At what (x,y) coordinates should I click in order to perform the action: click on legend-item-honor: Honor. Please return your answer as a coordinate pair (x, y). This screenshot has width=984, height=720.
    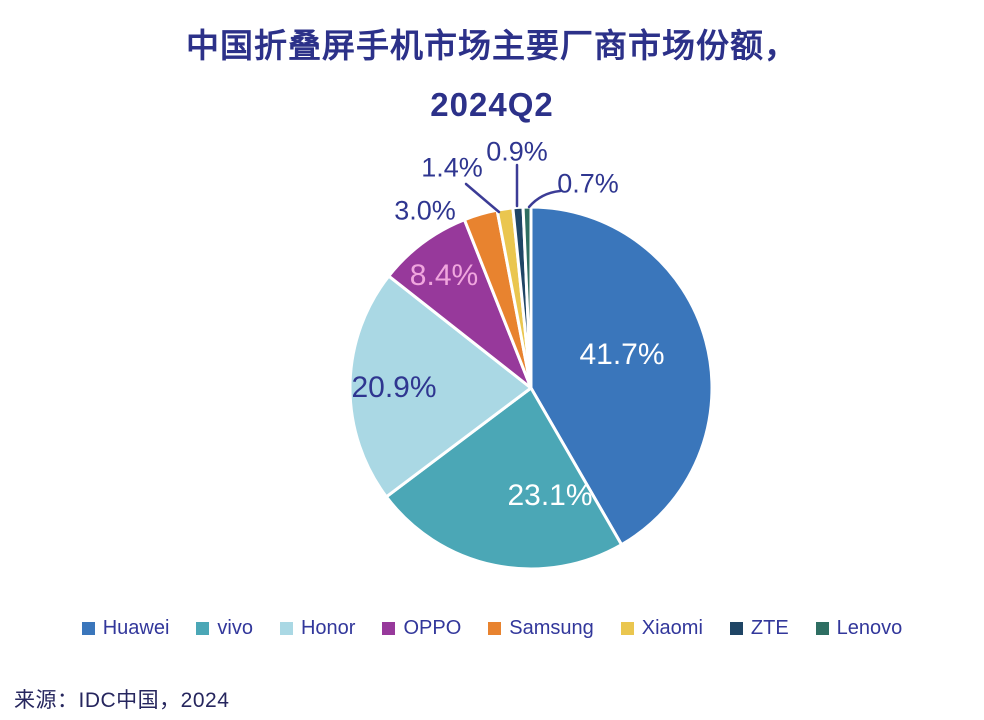
    Looking at the image, I should click on (317, 628).